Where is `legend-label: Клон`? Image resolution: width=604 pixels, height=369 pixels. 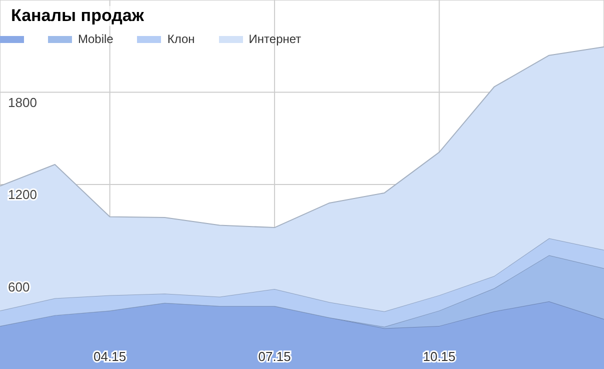 legend-label: Клон is located at coordinates (181, 39).